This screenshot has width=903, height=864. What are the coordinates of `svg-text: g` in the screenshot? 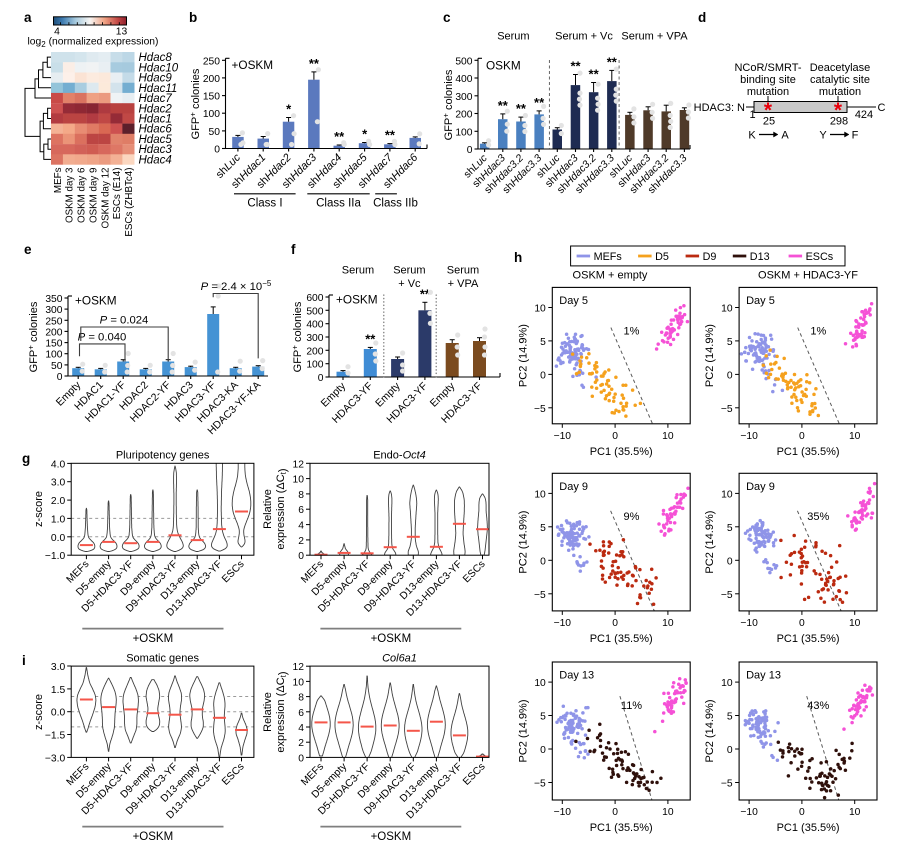 It's located at (26, 458).